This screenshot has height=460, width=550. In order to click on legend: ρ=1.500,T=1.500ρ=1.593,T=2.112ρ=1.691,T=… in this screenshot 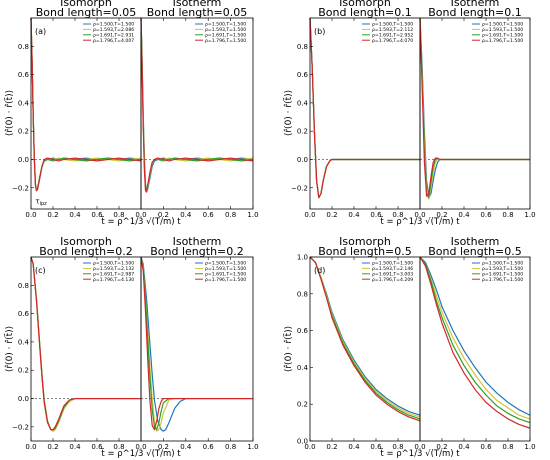, I will do `click(387, 33)`.